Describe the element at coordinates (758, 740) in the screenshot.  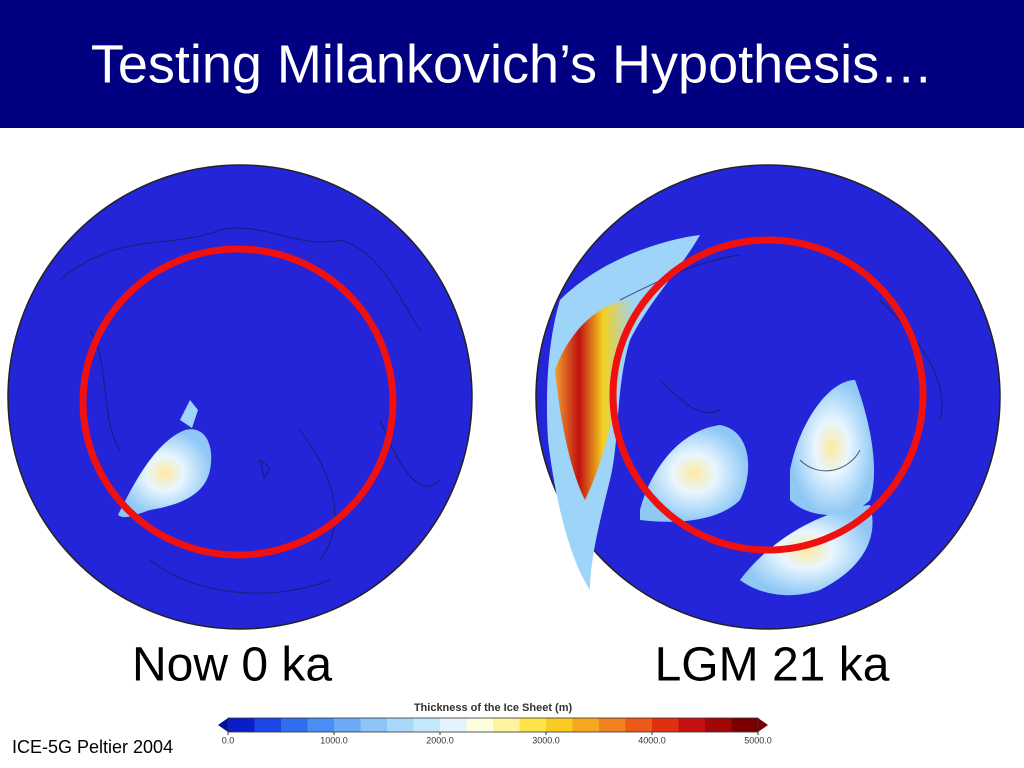
I see `colorbar-tick-label: 5000.0` at that location.